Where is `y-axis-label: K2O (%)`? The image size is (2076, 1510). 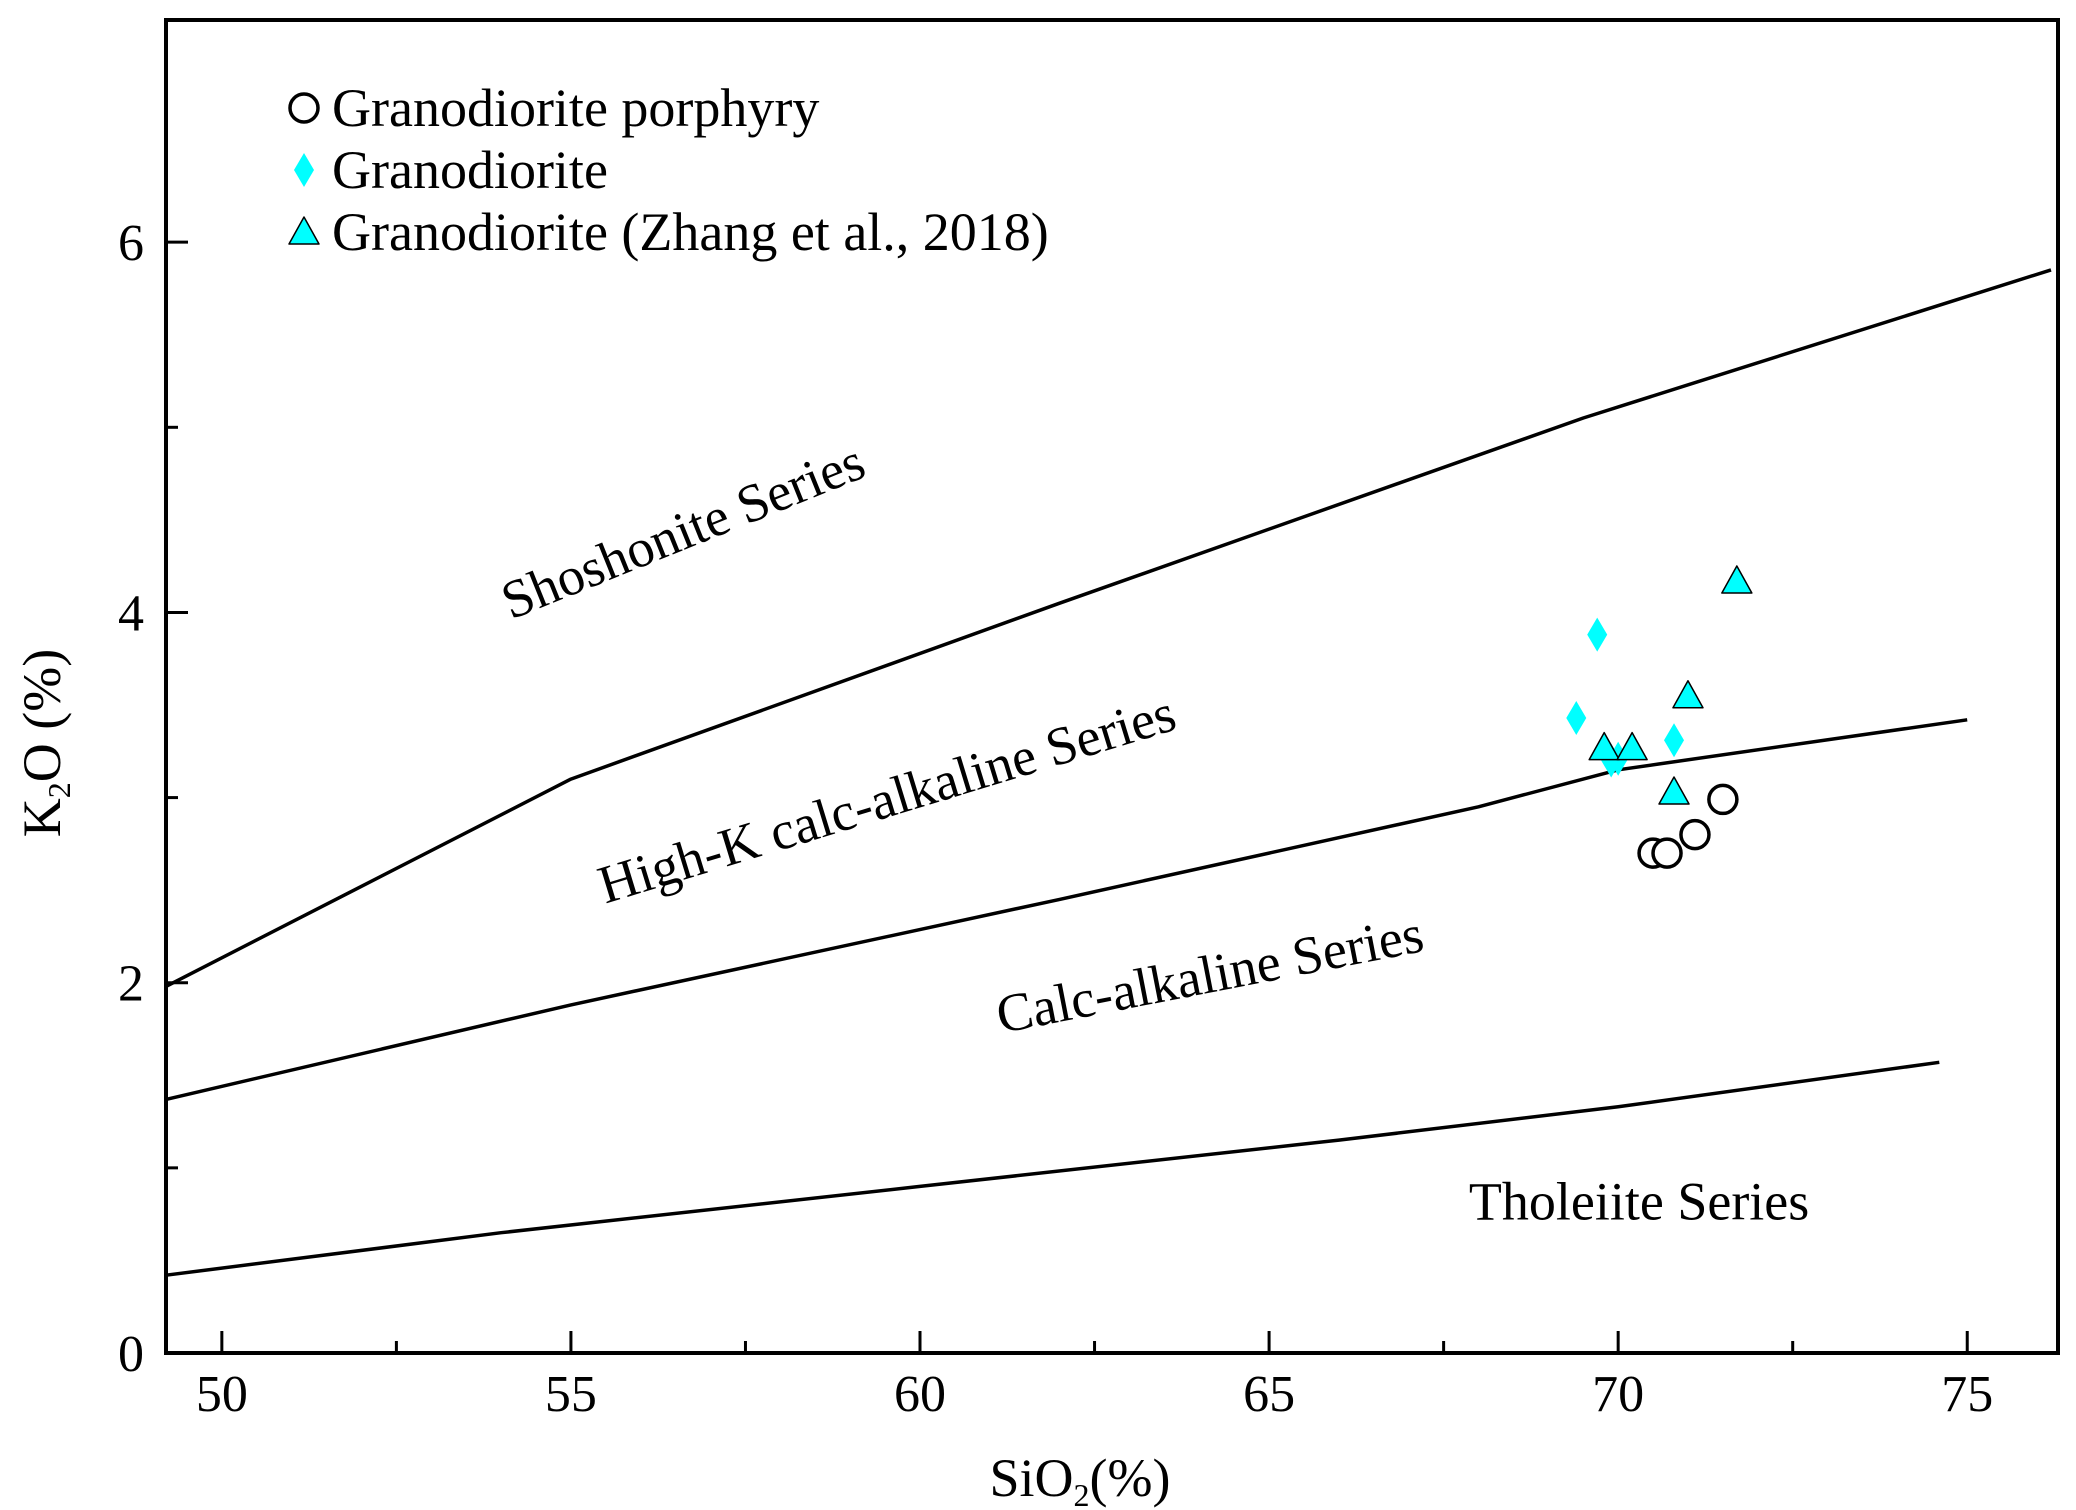 y-axis-label: K2O (%) is located at coordinates (44, 743).